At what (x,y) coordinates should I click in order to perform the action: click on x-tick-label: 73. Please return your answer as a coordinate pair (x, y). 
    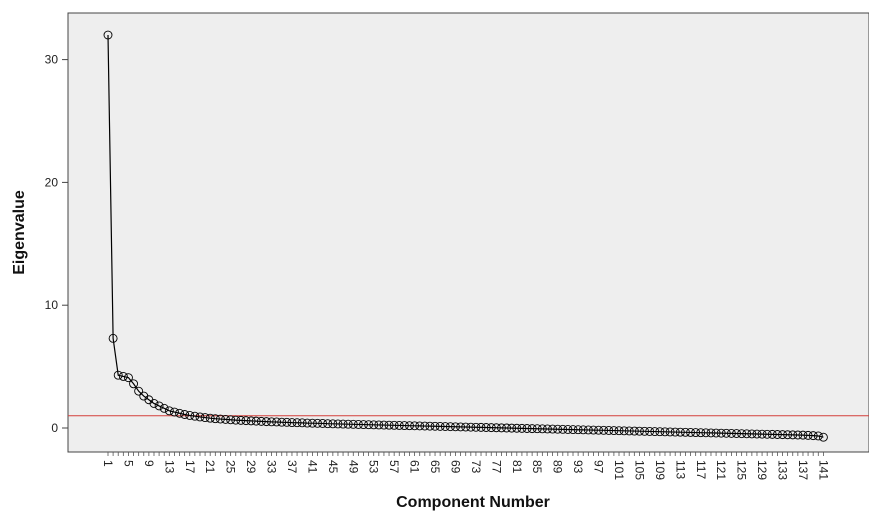
    Looking at the image, I should click on (476, 467).